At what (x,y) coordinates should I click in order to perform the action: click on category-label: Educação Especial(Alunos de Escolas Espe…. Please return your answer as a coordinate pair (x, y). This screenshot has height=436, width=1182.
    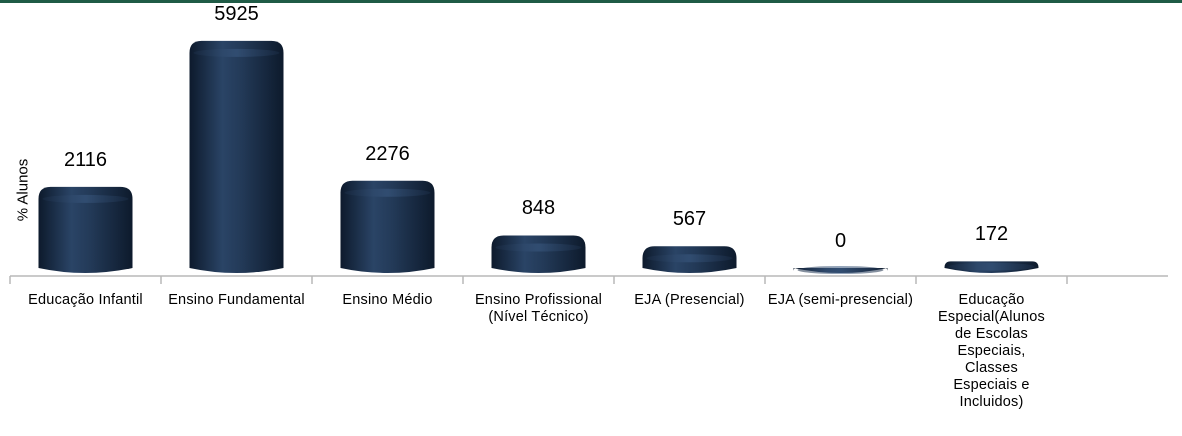
    Looking at the image, I should click on (991, 351).